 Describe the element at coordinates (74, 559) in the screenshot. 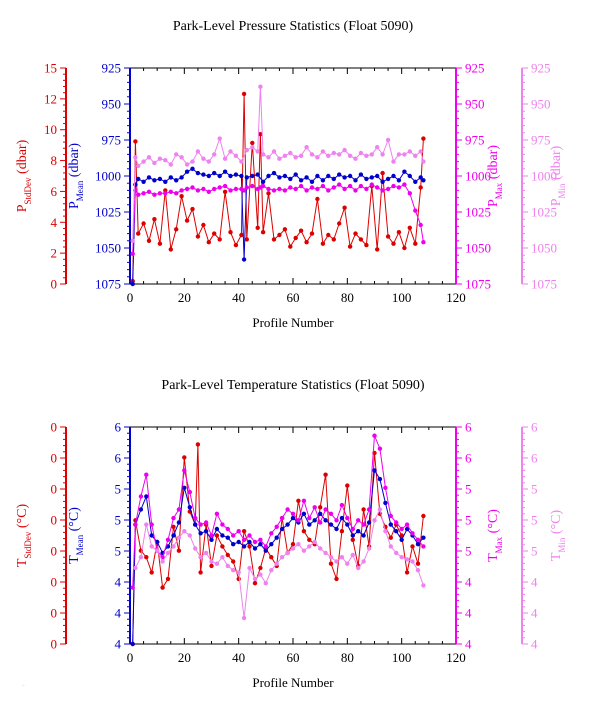

I see `y-axis-label-main: T` at that location.